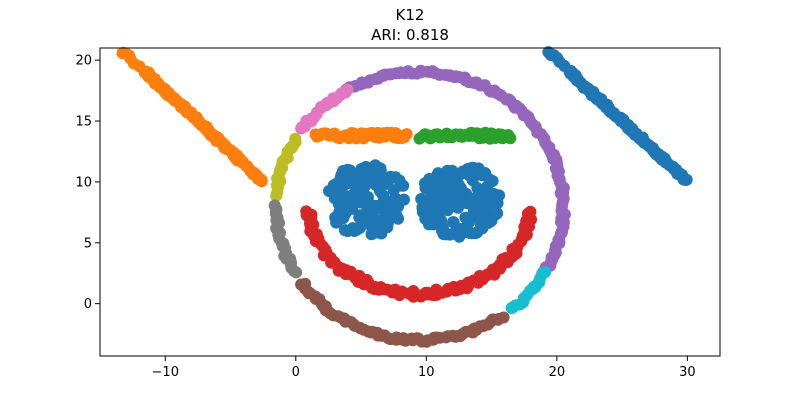 This screenshot has height=400, width=800. What do you see at coordinates (83, 182) in the screenshot?
I see `y-tick-label: 10` at bounding box center [83, 182].